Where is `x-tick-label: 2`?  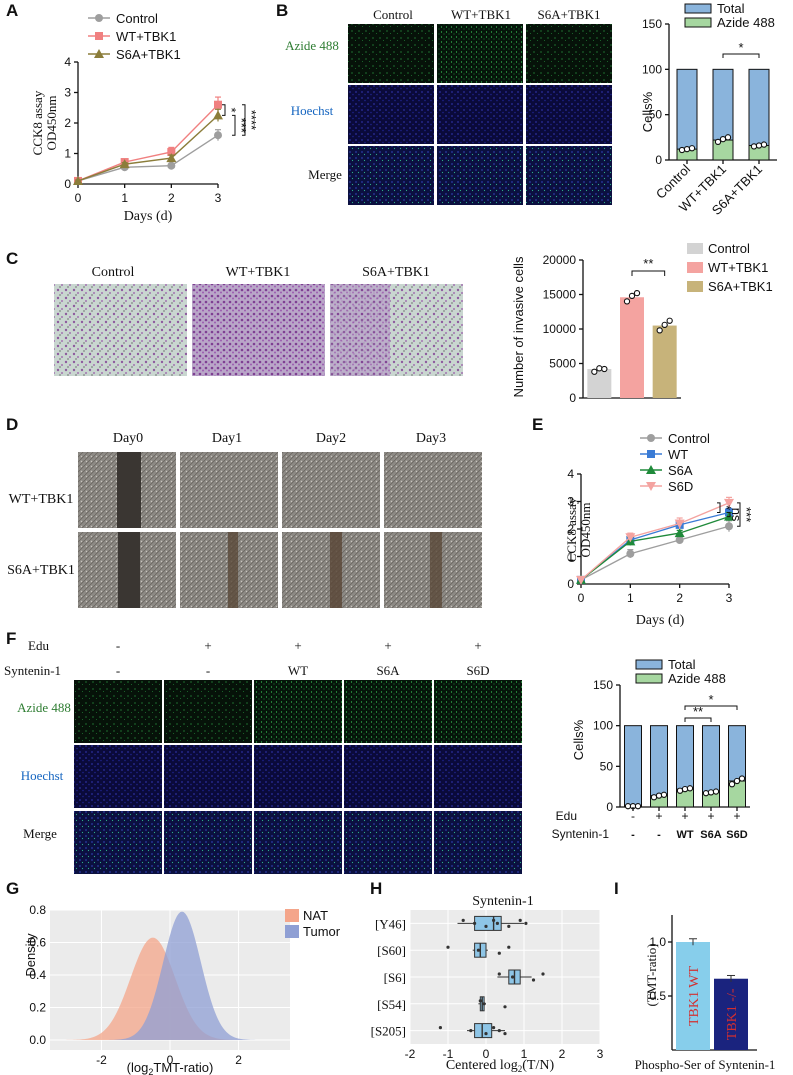 x-tick-label: 2 is located at coordinates (562, 1054).